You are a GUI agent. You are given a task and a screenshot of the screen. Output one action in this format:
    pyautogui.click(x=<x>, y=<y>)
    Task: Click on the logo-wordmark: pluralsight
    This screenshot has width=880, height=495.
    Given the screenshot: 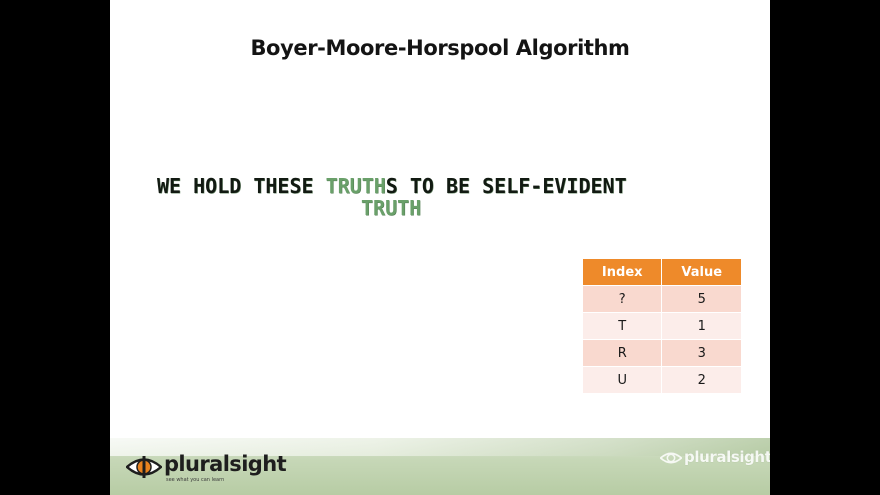 What is the action you would take?
    pyautogui.click(x=225, y=464)
    